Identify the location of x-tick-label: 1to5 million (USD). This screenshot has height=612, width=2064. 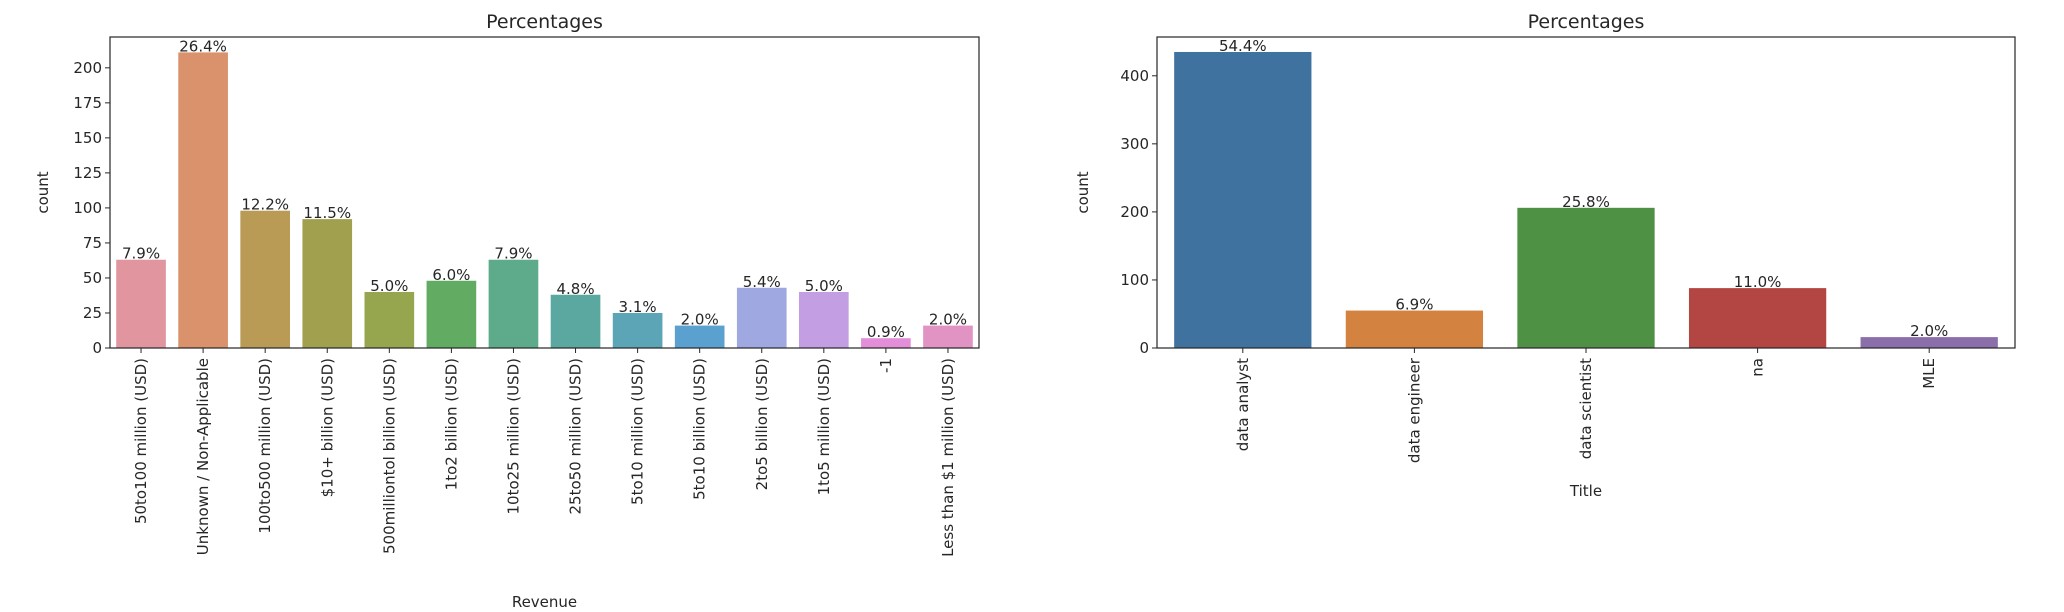
(824, 426).